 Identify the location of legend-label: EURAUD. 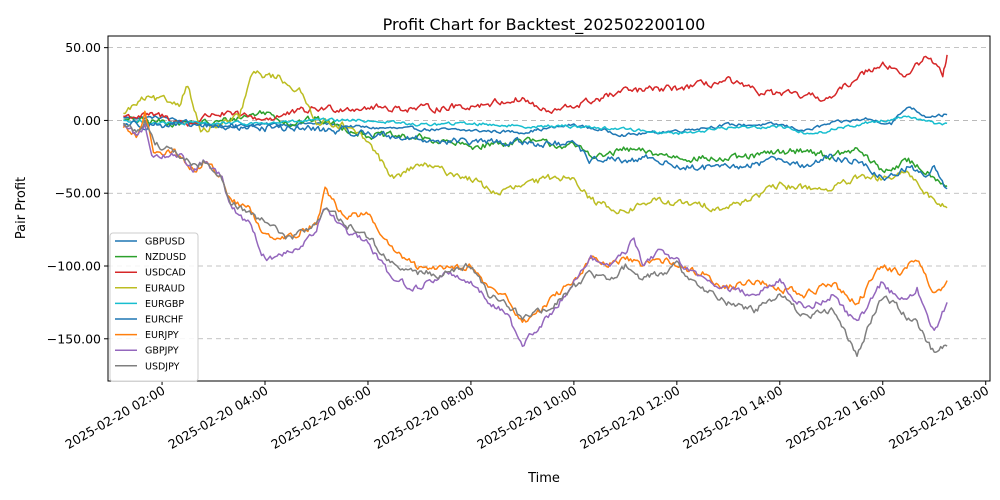
(165, 288).